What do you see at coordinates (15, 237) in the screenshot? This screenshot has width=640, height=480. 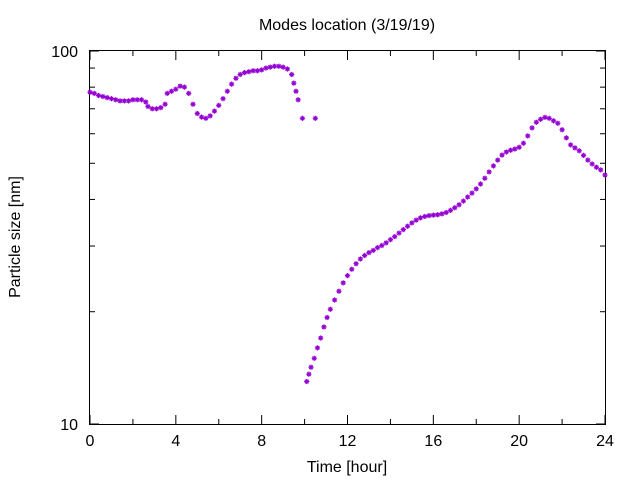 I see `y-axis-label: Particle size [nm]` at bounding box center [15, 237].